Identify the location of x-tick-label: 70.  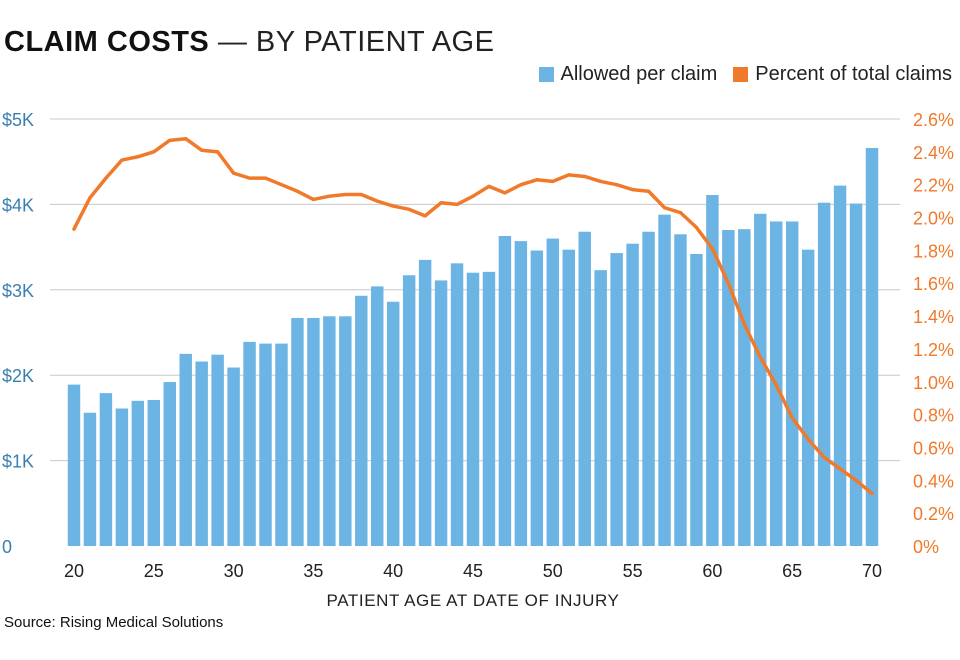
(872, 571).